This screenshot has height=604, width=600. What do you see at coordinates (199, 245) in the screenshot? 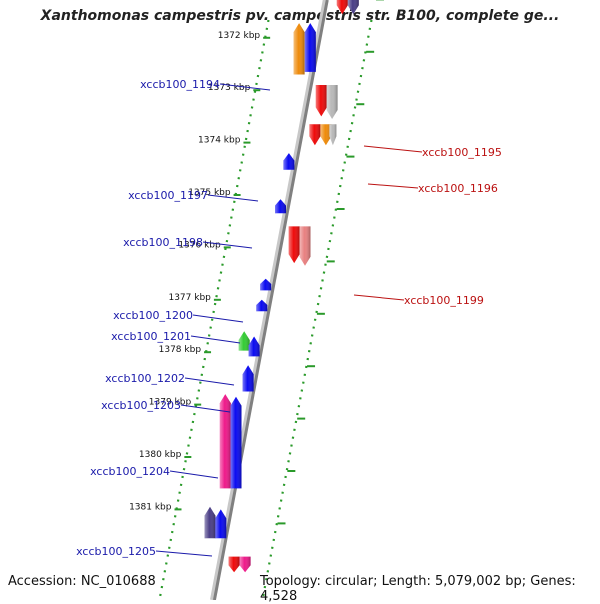
I see `tick-label: 1376 kbp` at bounding box center [199, 245].